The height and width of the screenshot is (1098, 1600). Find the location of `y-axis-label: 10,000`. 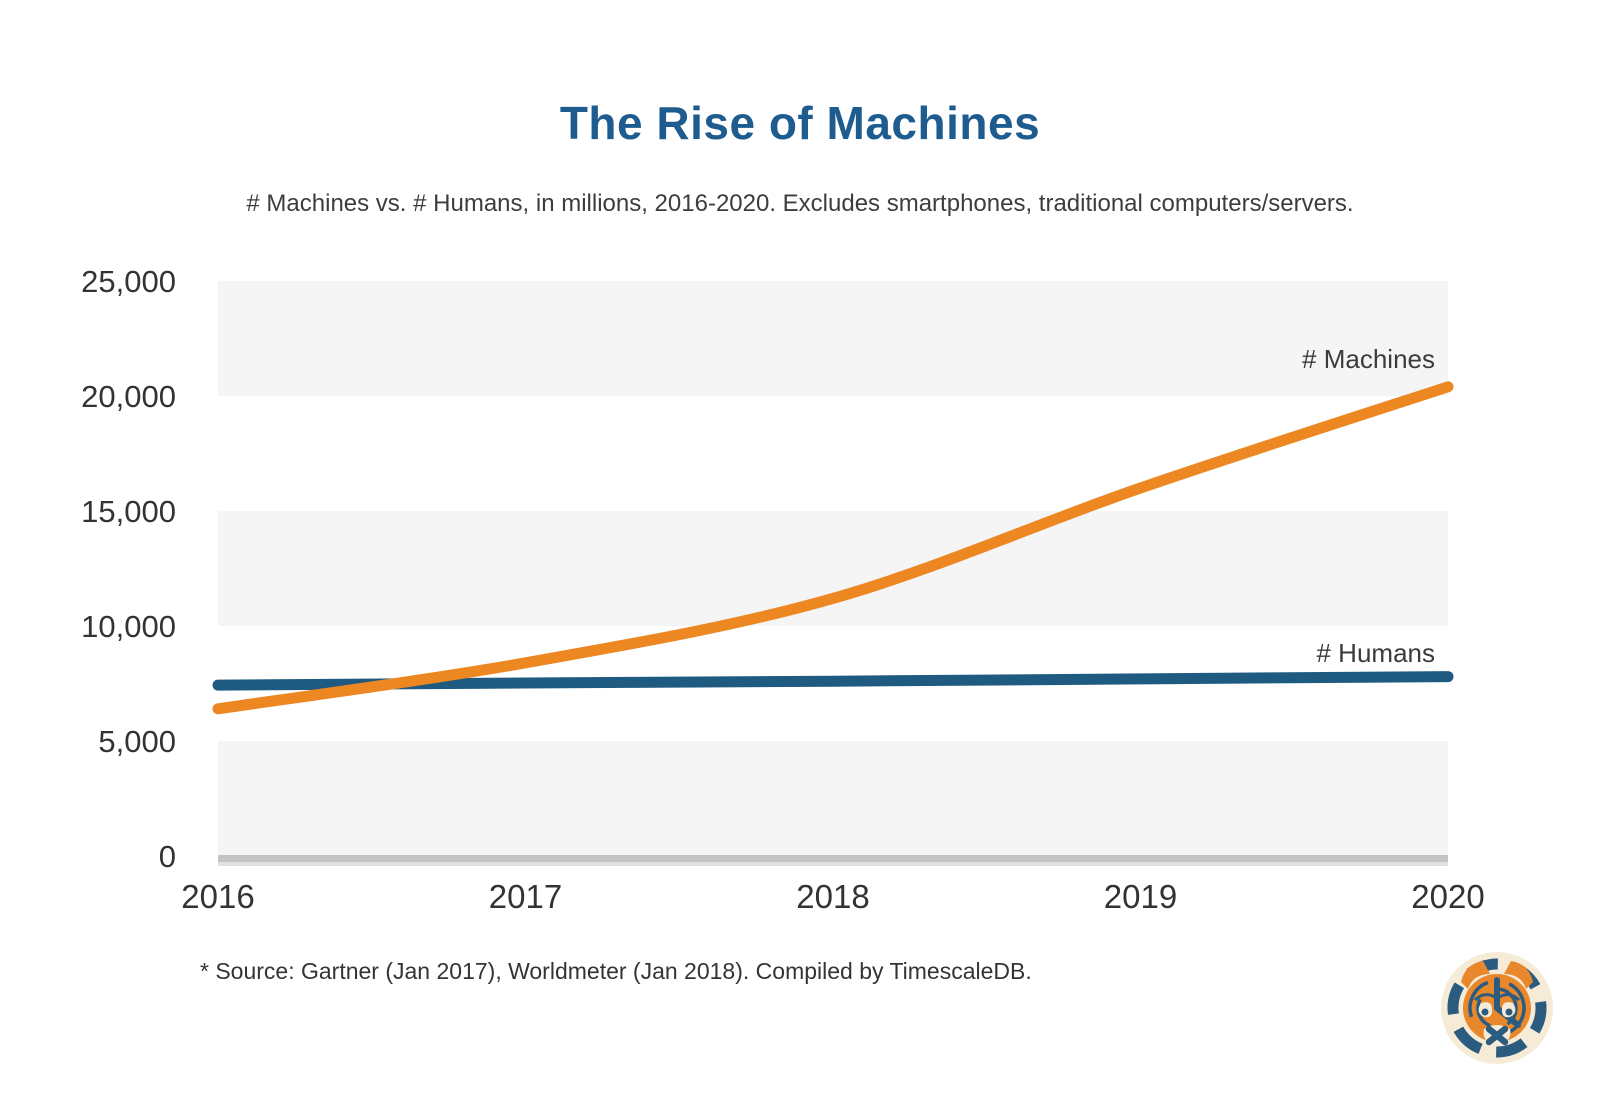

y-axis-label: 10,000 is located at coordinates (128, 626).